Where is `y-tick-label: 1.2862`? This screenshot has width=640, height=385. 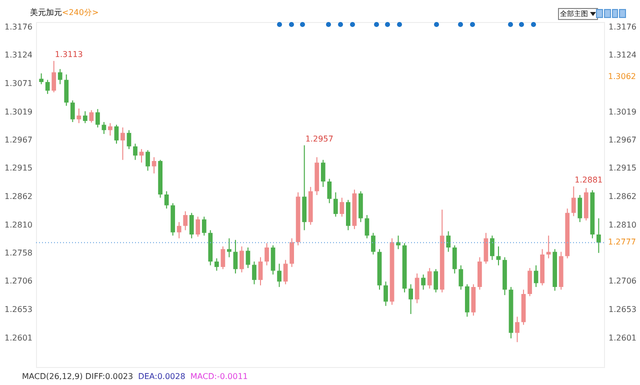 y-tick-label: 1.2862 is located at coordinates (18, 197).